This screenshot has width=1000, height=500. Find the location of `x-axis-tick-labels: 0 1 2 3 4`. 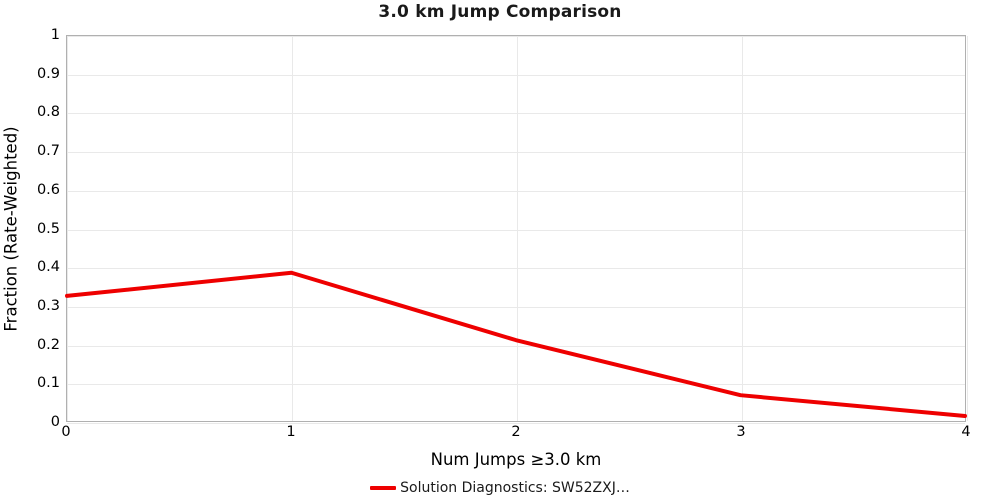

x-axis-tick-labels: 0 1 2 3 4 is located at coordinates (515, 436).